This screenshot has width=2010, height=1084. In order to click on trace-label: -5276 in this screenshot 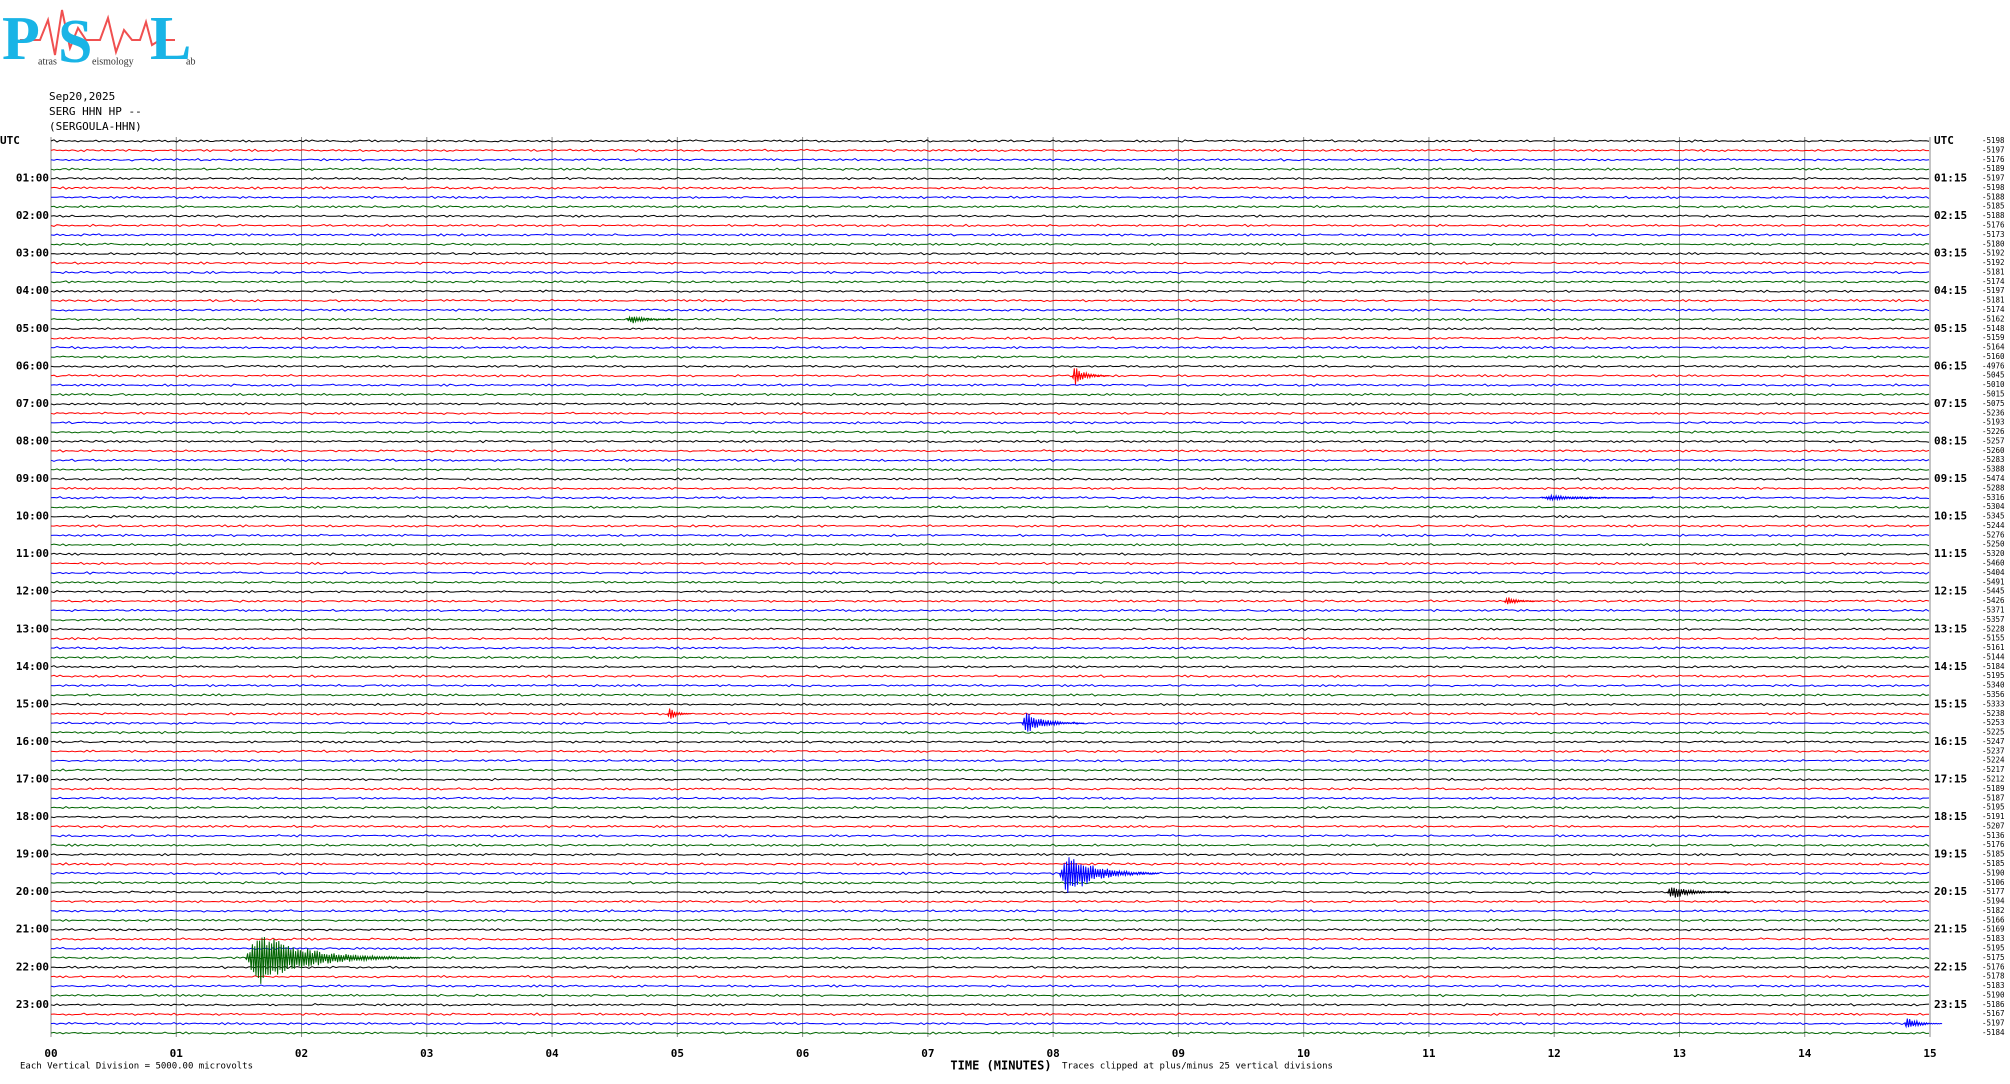, I will do `click(1993, 534)`.